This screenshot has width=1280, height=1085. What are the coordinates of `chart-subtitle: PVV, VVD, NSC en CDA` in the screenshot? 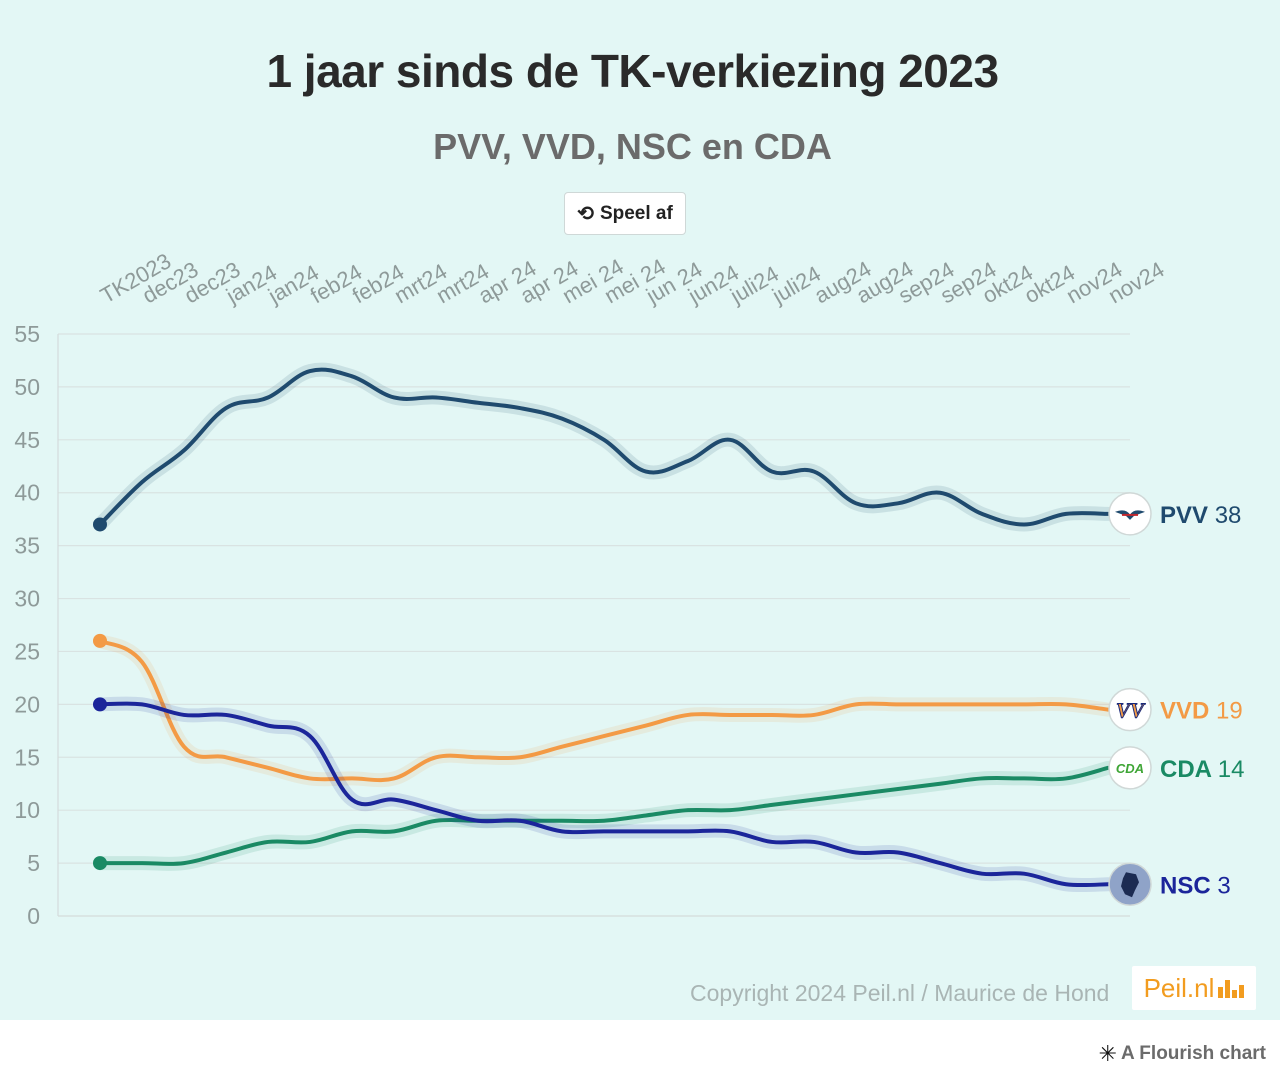 It's located at (632, 146).